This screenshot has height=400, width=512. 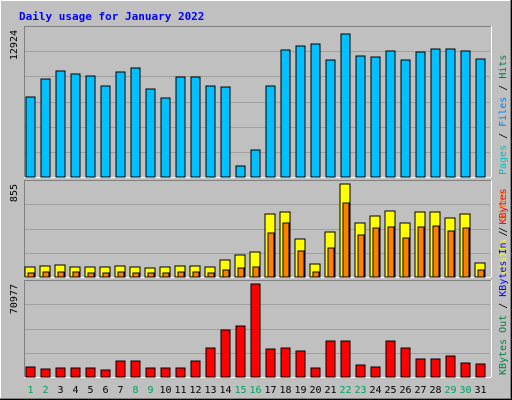 What do you see at coordinates (450, 390) in the screenshot?
I see `day-label: 29` at bounding box center [450, 390].